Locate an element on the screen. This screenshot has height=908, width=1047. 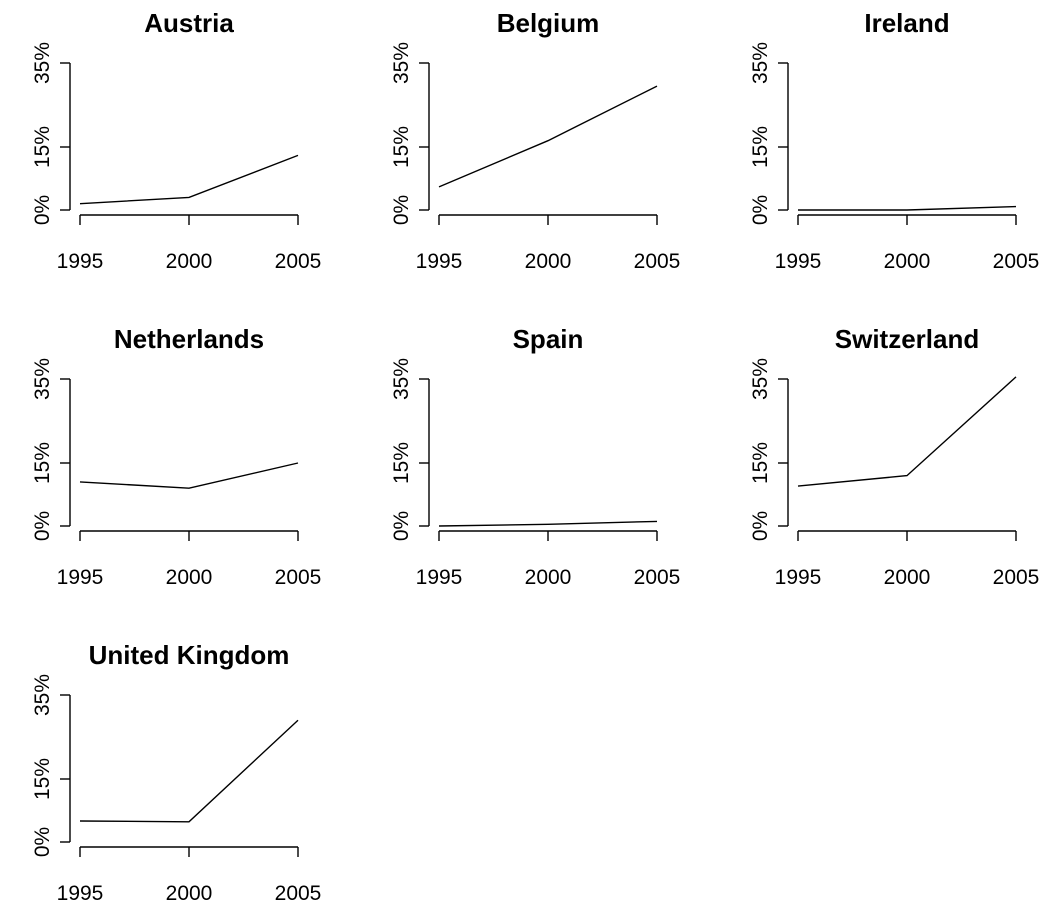
series-line-switzerland is located at coordinates (907, 431).